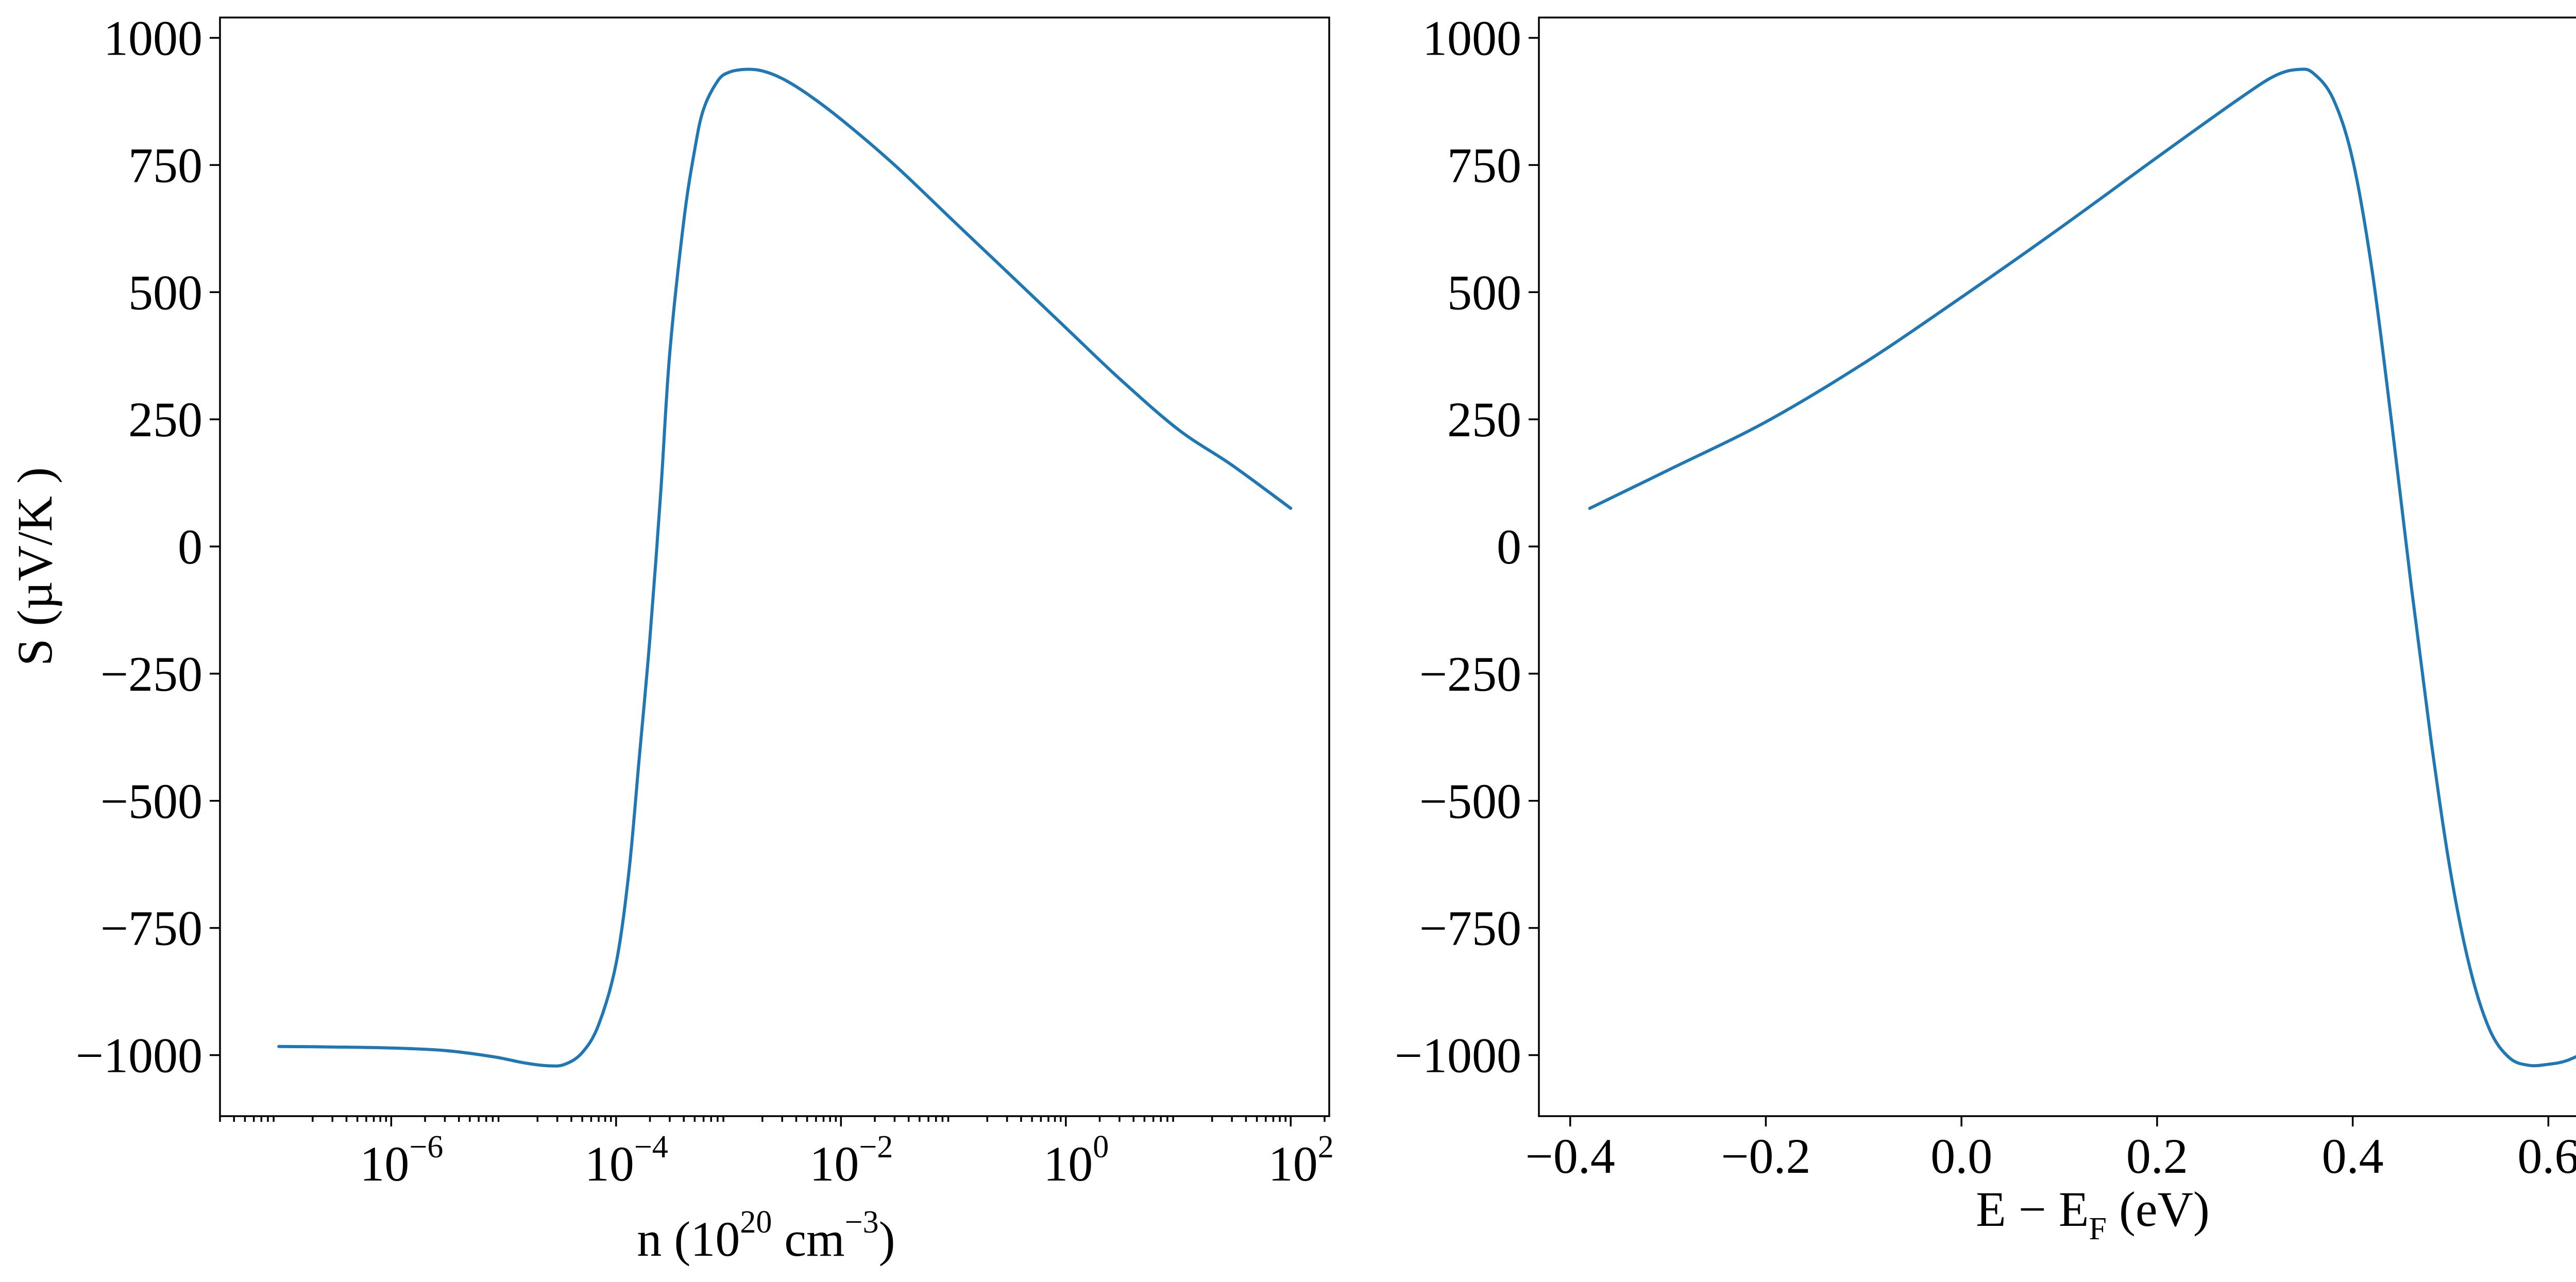 The height and width of the screenshot is (1282, 2576). What do you see at coordinates (148, 547) in the screenshot?
I see `left-y-ticks: 1000 750 500 250 0 −250 −500 −750 −1000` at bounding box center [148, 547].